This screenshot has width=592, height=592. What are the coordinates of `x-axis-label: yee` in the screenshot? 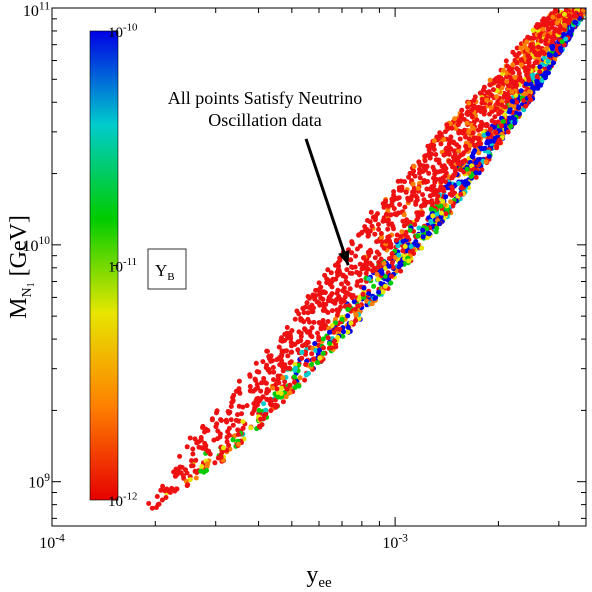 It's located at (319, 576).